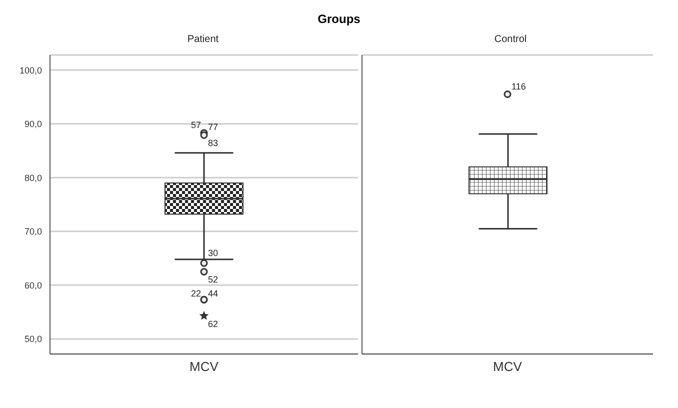 This screenshot has height=408, width=678. What do you see at coordinates (33, 231) in the screenshot?
I see `y-tick-label: 70,0` at bounding box center [33, 231].